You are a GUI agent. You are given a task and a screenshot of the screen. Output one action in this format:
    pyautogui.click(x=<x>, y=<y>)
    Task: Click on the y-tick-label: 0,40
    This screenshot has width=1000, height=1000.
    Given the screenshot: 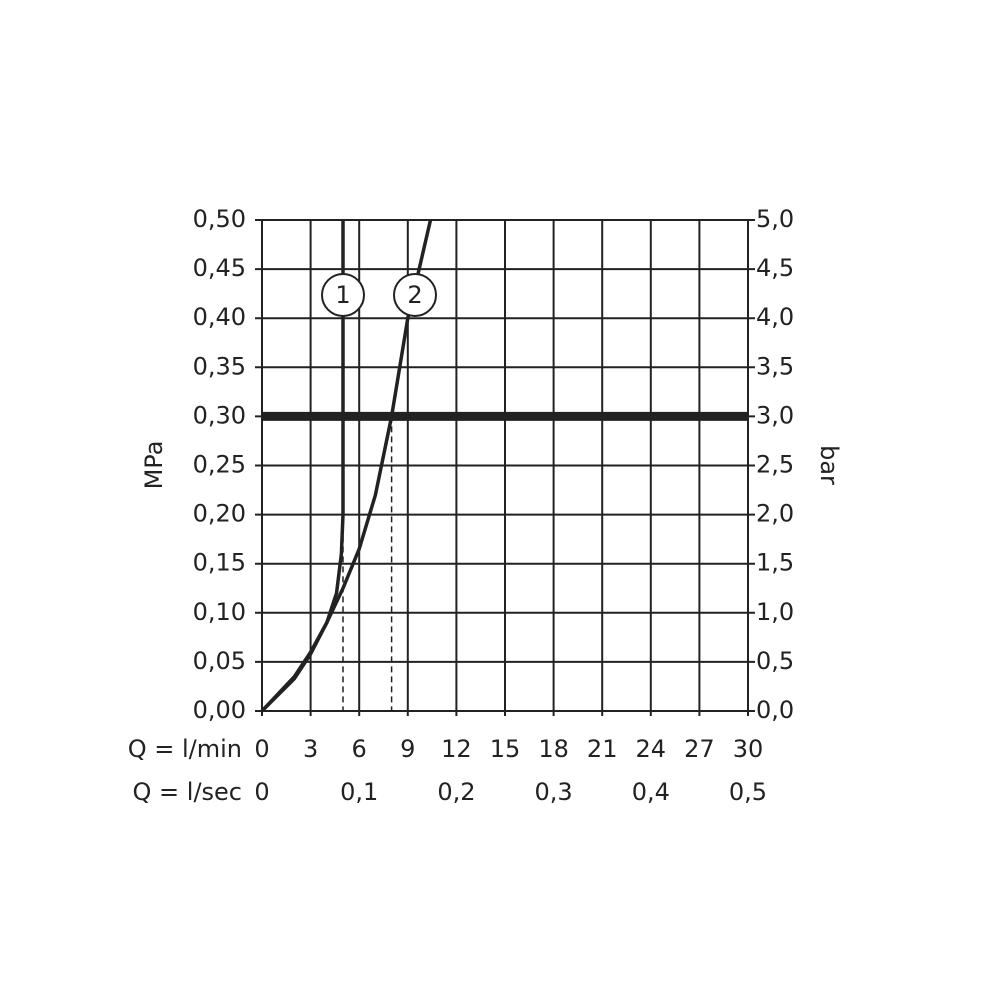 What is the action you would take?
    pyautogui.click(x=219, y=317)
    